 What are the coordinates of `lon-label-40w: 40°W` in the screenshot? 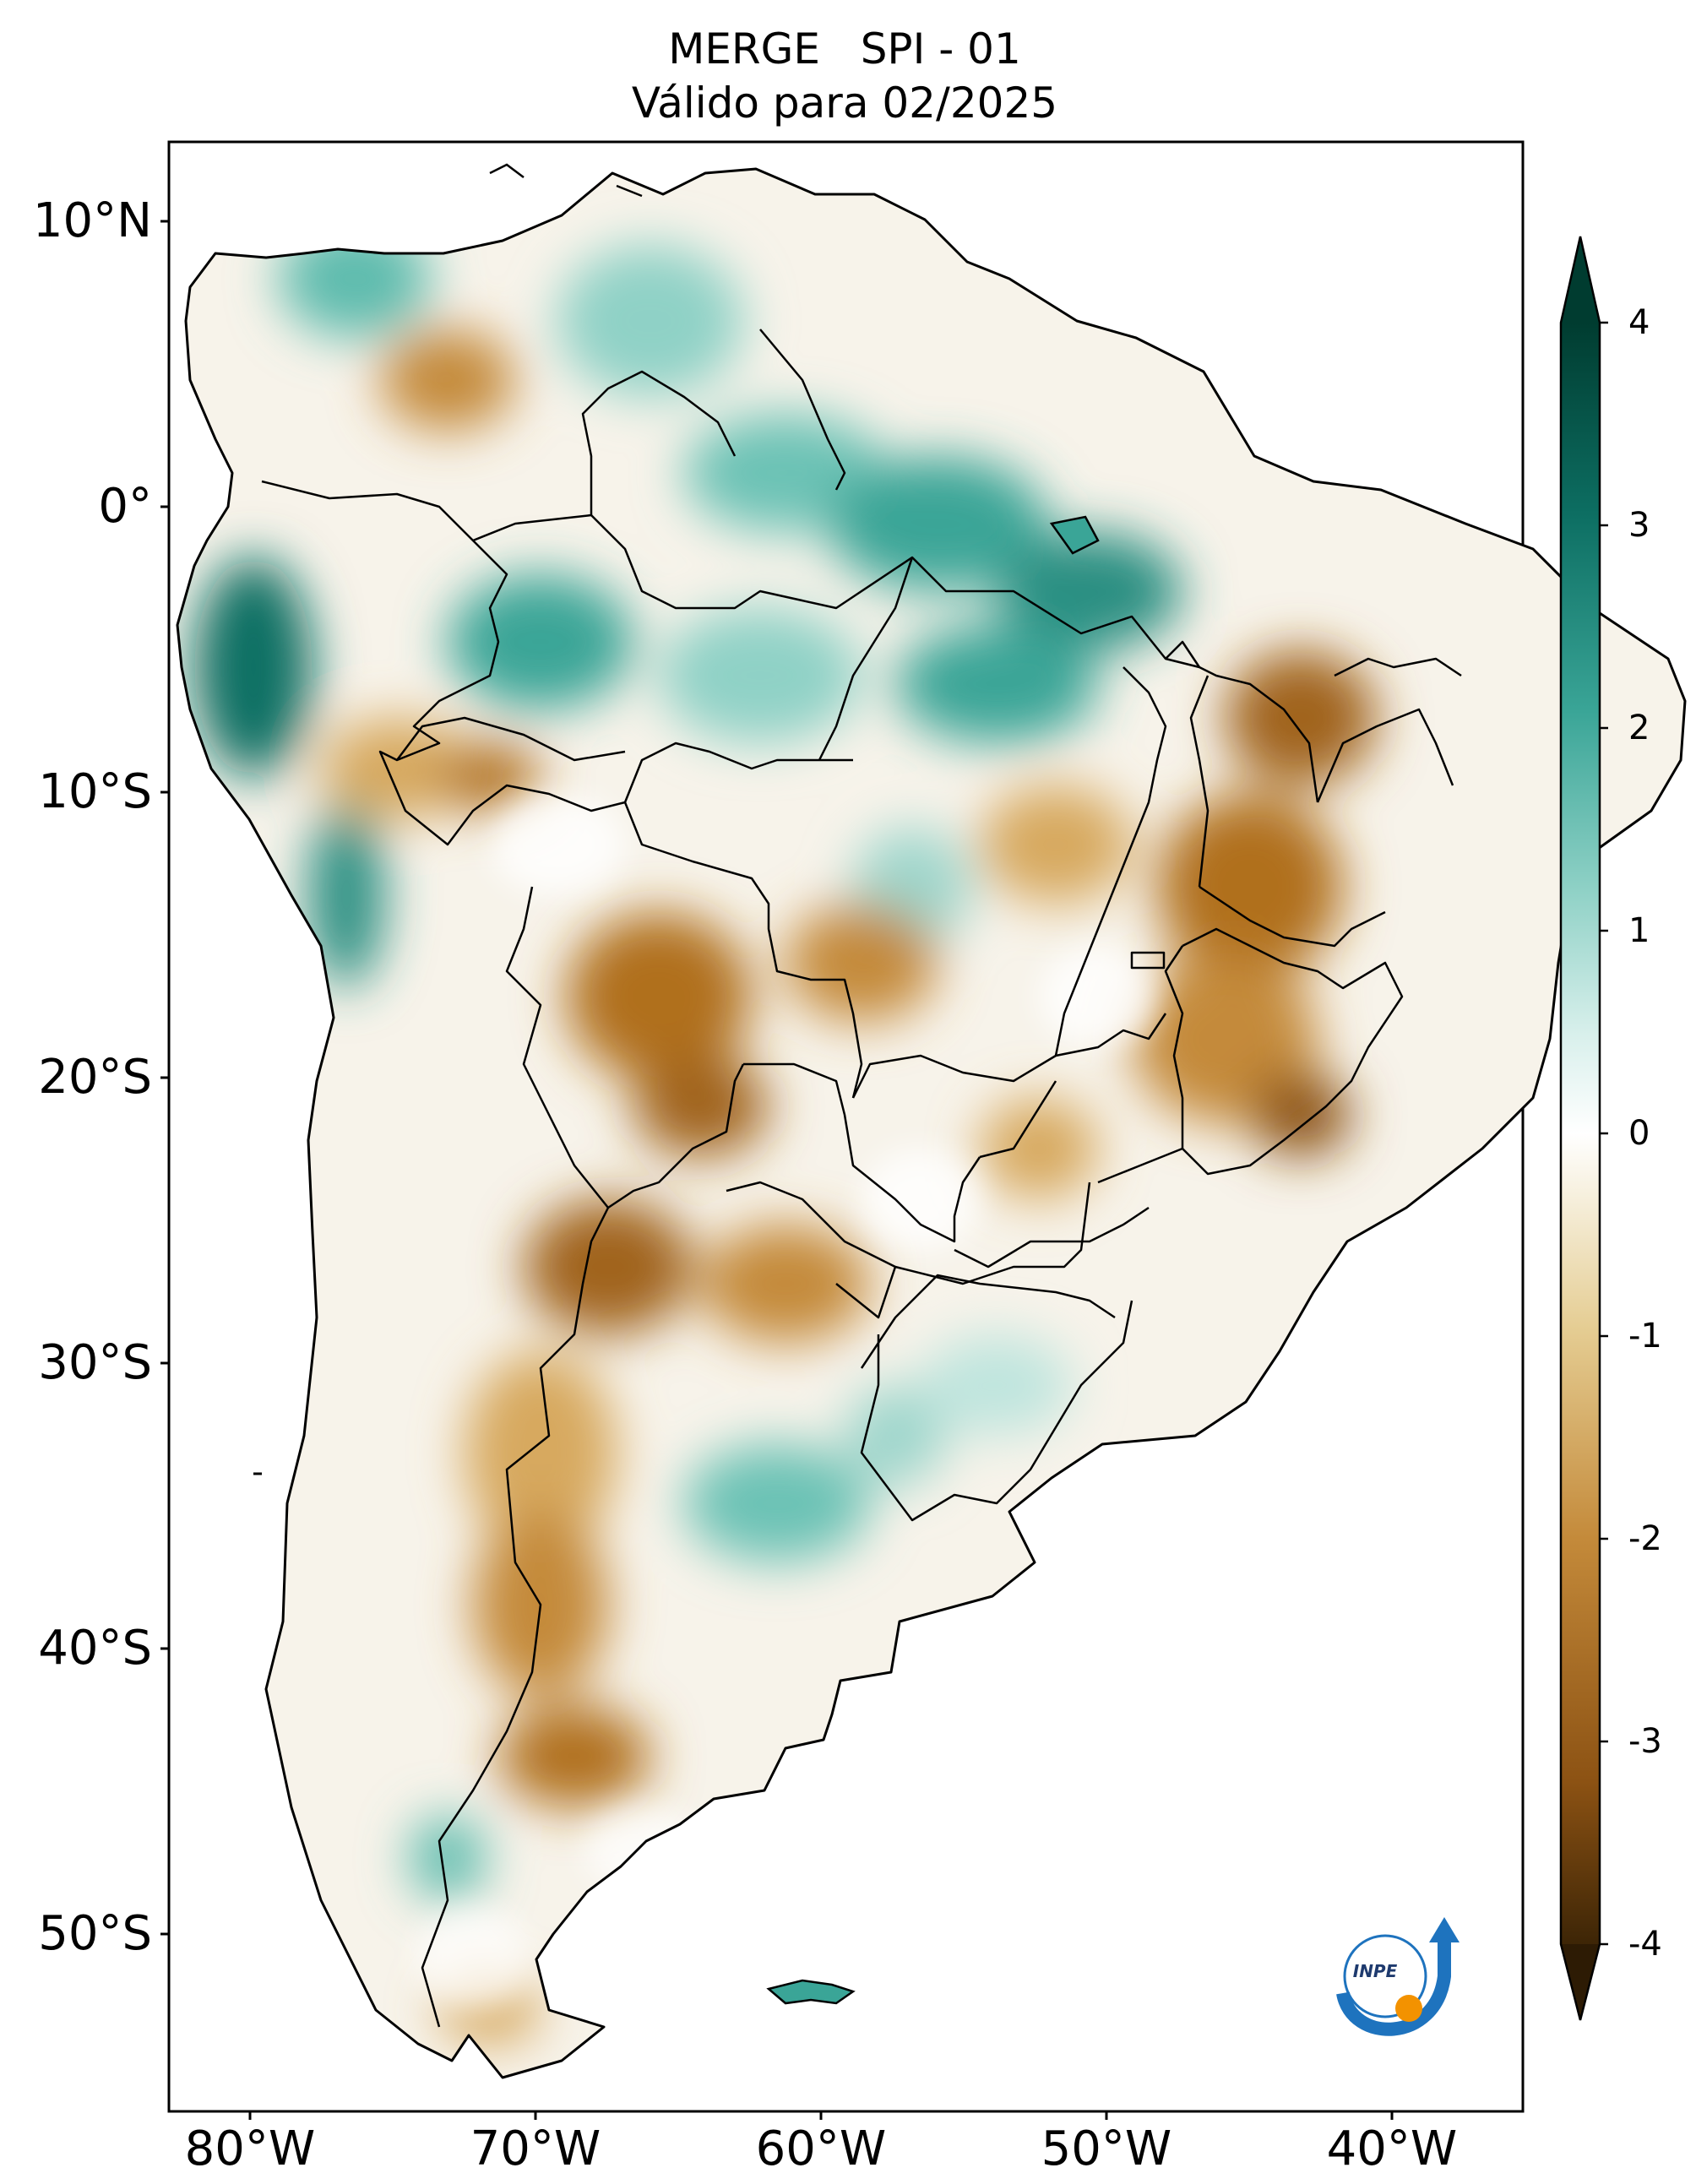 It's located at (1392, 2149).